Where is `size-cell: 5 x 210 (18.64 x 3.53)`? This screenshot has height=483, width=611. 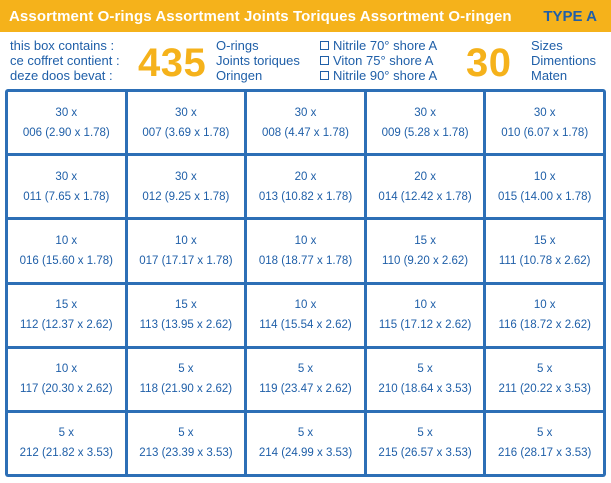 size-cell: 5 x 210 (18.64 x 3.53) is located at coordinates (425, 379).